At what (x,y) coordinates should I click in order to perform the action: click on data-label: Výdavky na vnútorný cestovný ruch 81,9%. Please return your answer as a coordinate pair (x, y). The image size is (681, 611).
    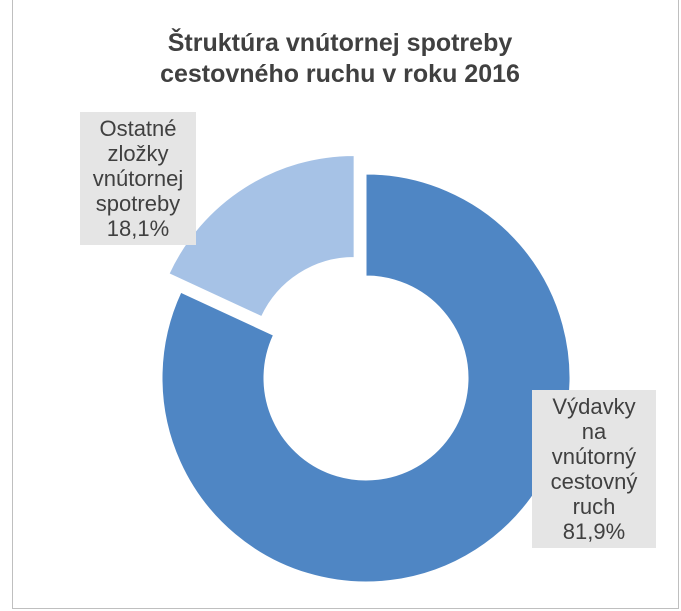
    Looking at the image, I should click on (594, 469).